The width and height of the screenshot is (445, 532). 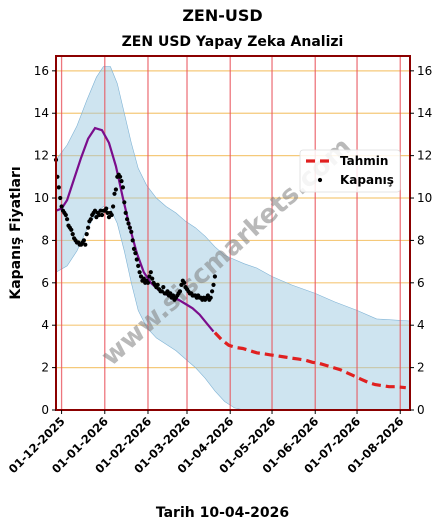 I want to click on y-tick-label-right: 4, so click(x=421, y=325).